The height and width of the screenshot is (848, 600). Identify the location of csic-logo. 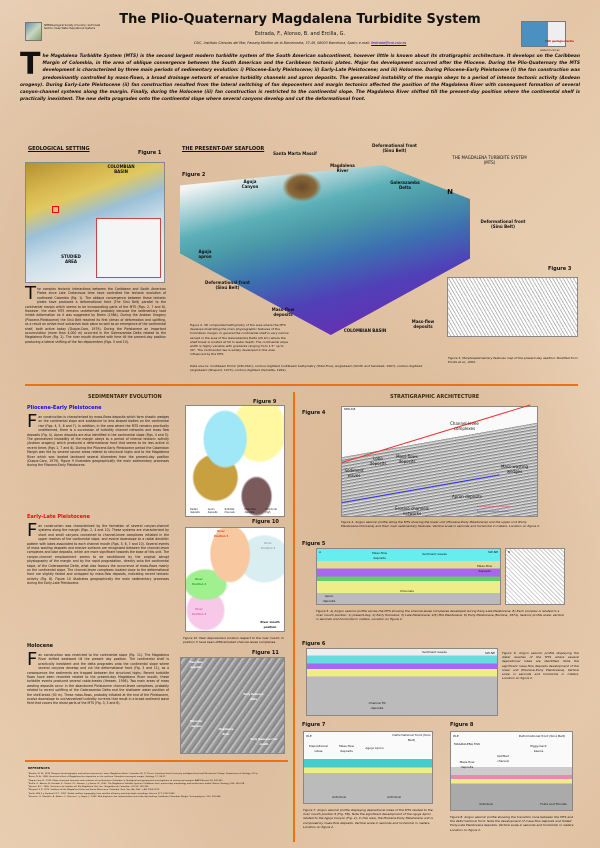
(543, 34).